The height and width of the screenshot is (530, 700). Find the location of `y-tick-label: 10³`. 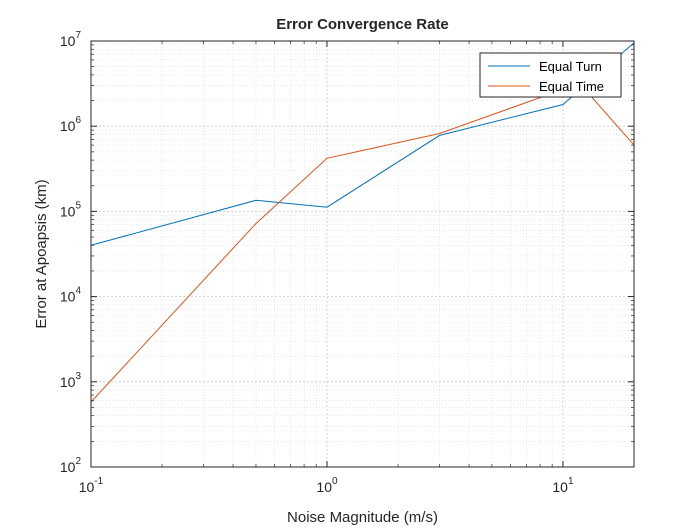

y-tick-label: 10³ is located at coordinates (71, 380).